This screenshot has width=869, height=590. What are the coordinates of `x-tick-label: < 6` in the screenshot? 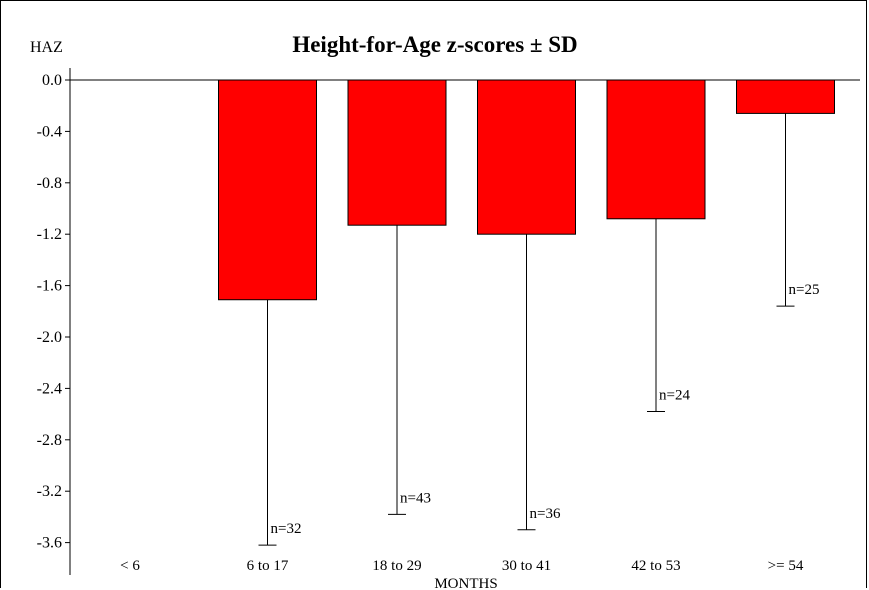 It's located at (130, 566).